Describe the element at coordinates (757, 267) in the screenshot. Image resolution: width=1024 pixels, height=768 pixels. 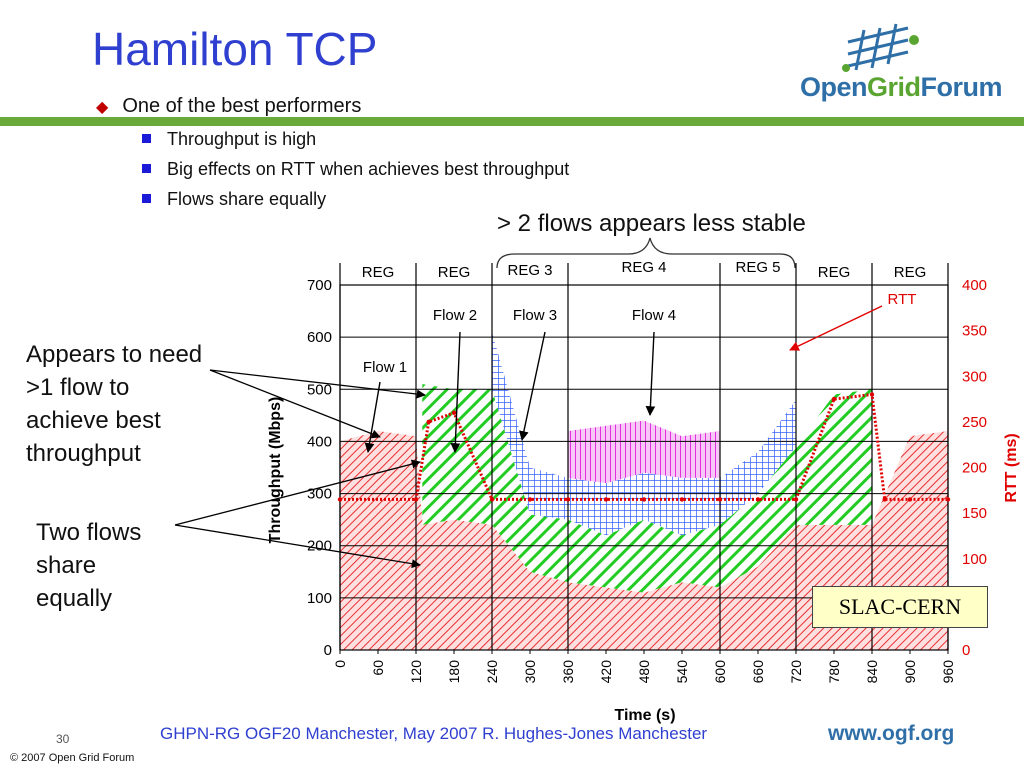
I see `region-label: REG 5` at that location.